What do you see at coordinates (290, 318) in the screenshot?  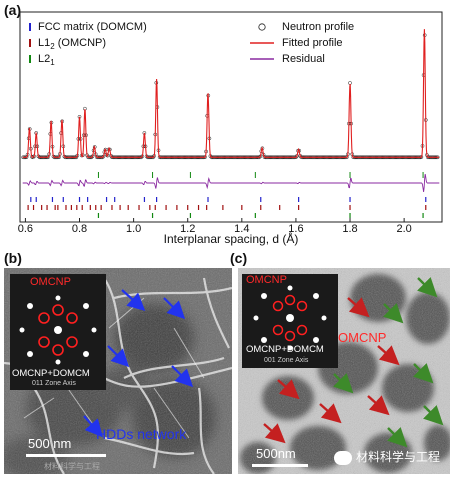 I see `diffraction-pattern-c` at bounding box center [290, 318].